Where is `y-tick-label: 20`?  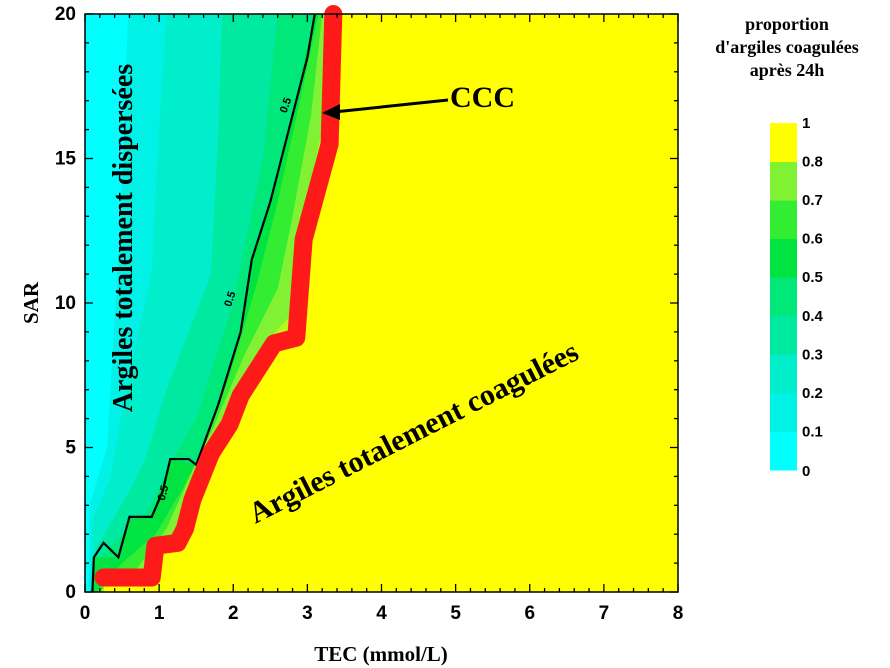 y-tick-label: 20 is located at coordinates (65, 14).